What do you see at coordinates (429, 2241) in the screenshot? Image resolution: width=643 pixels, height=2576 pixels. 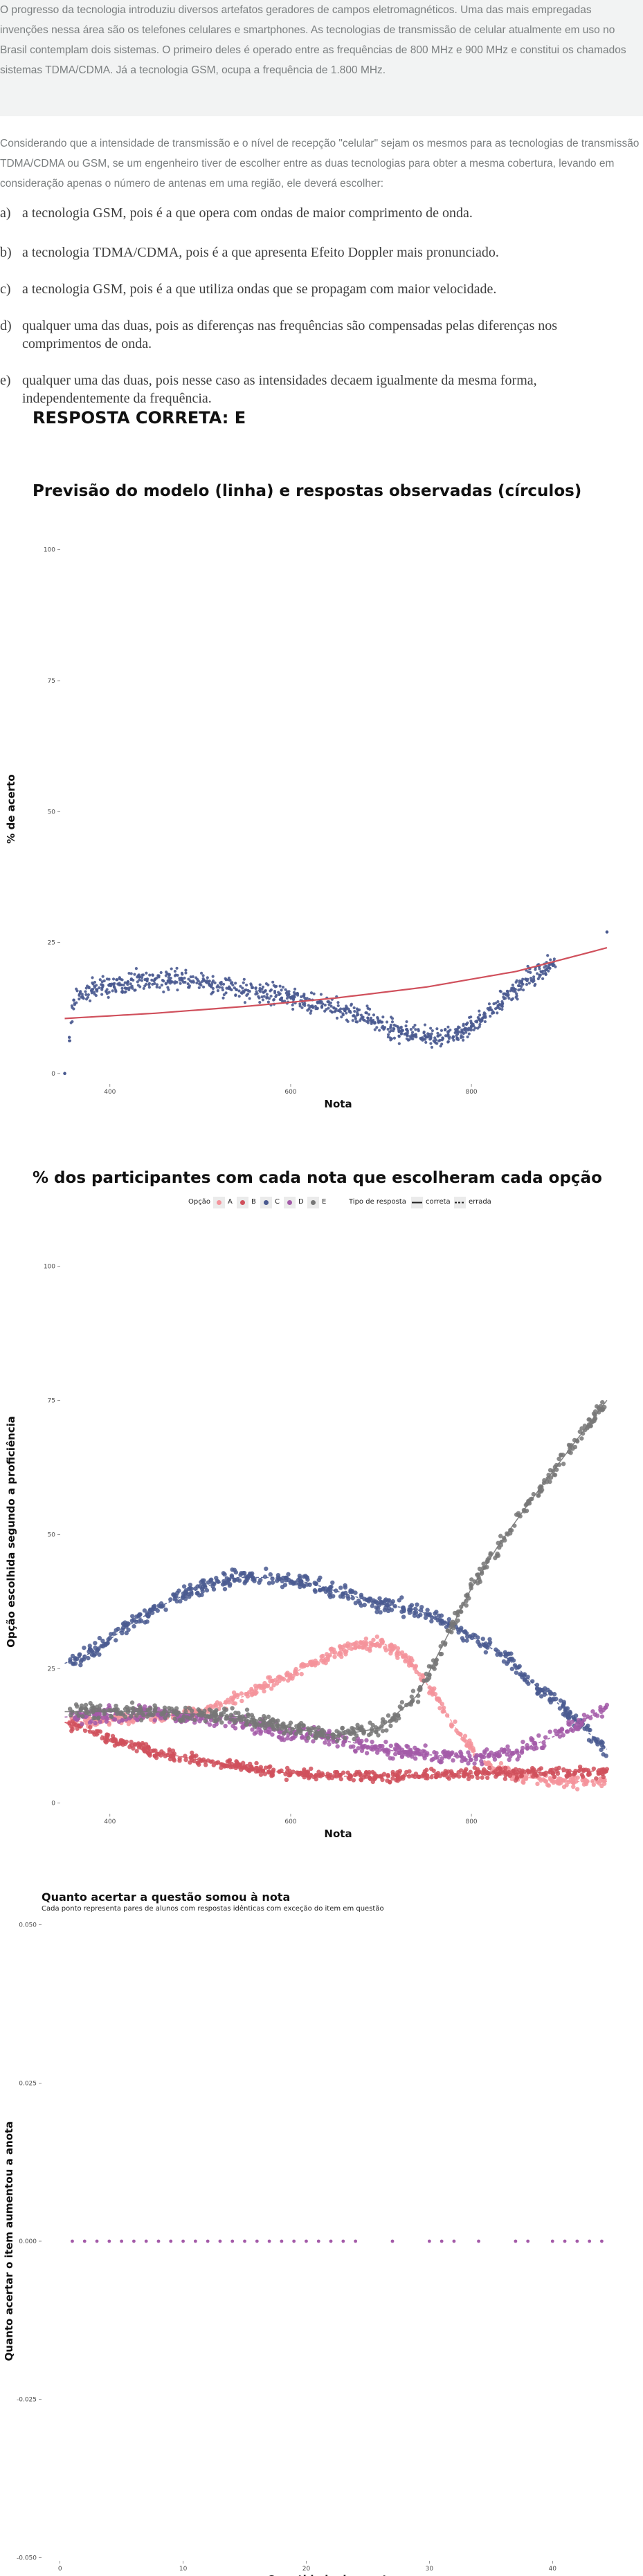 I see `pair-point` at bounding box center [429, 2241].